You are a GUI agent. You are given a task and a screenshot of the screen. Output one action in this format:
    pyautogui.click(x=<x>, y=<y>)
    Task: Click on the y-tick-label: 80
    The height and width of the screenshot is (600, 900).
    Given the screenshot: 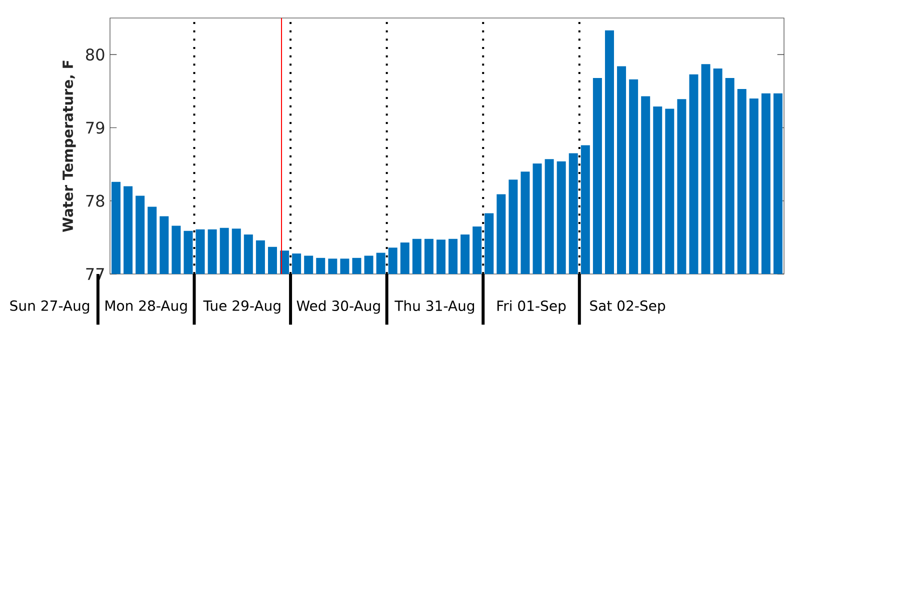 What is the action you would take?
    pyautogui.click(x=95, y=54)
    